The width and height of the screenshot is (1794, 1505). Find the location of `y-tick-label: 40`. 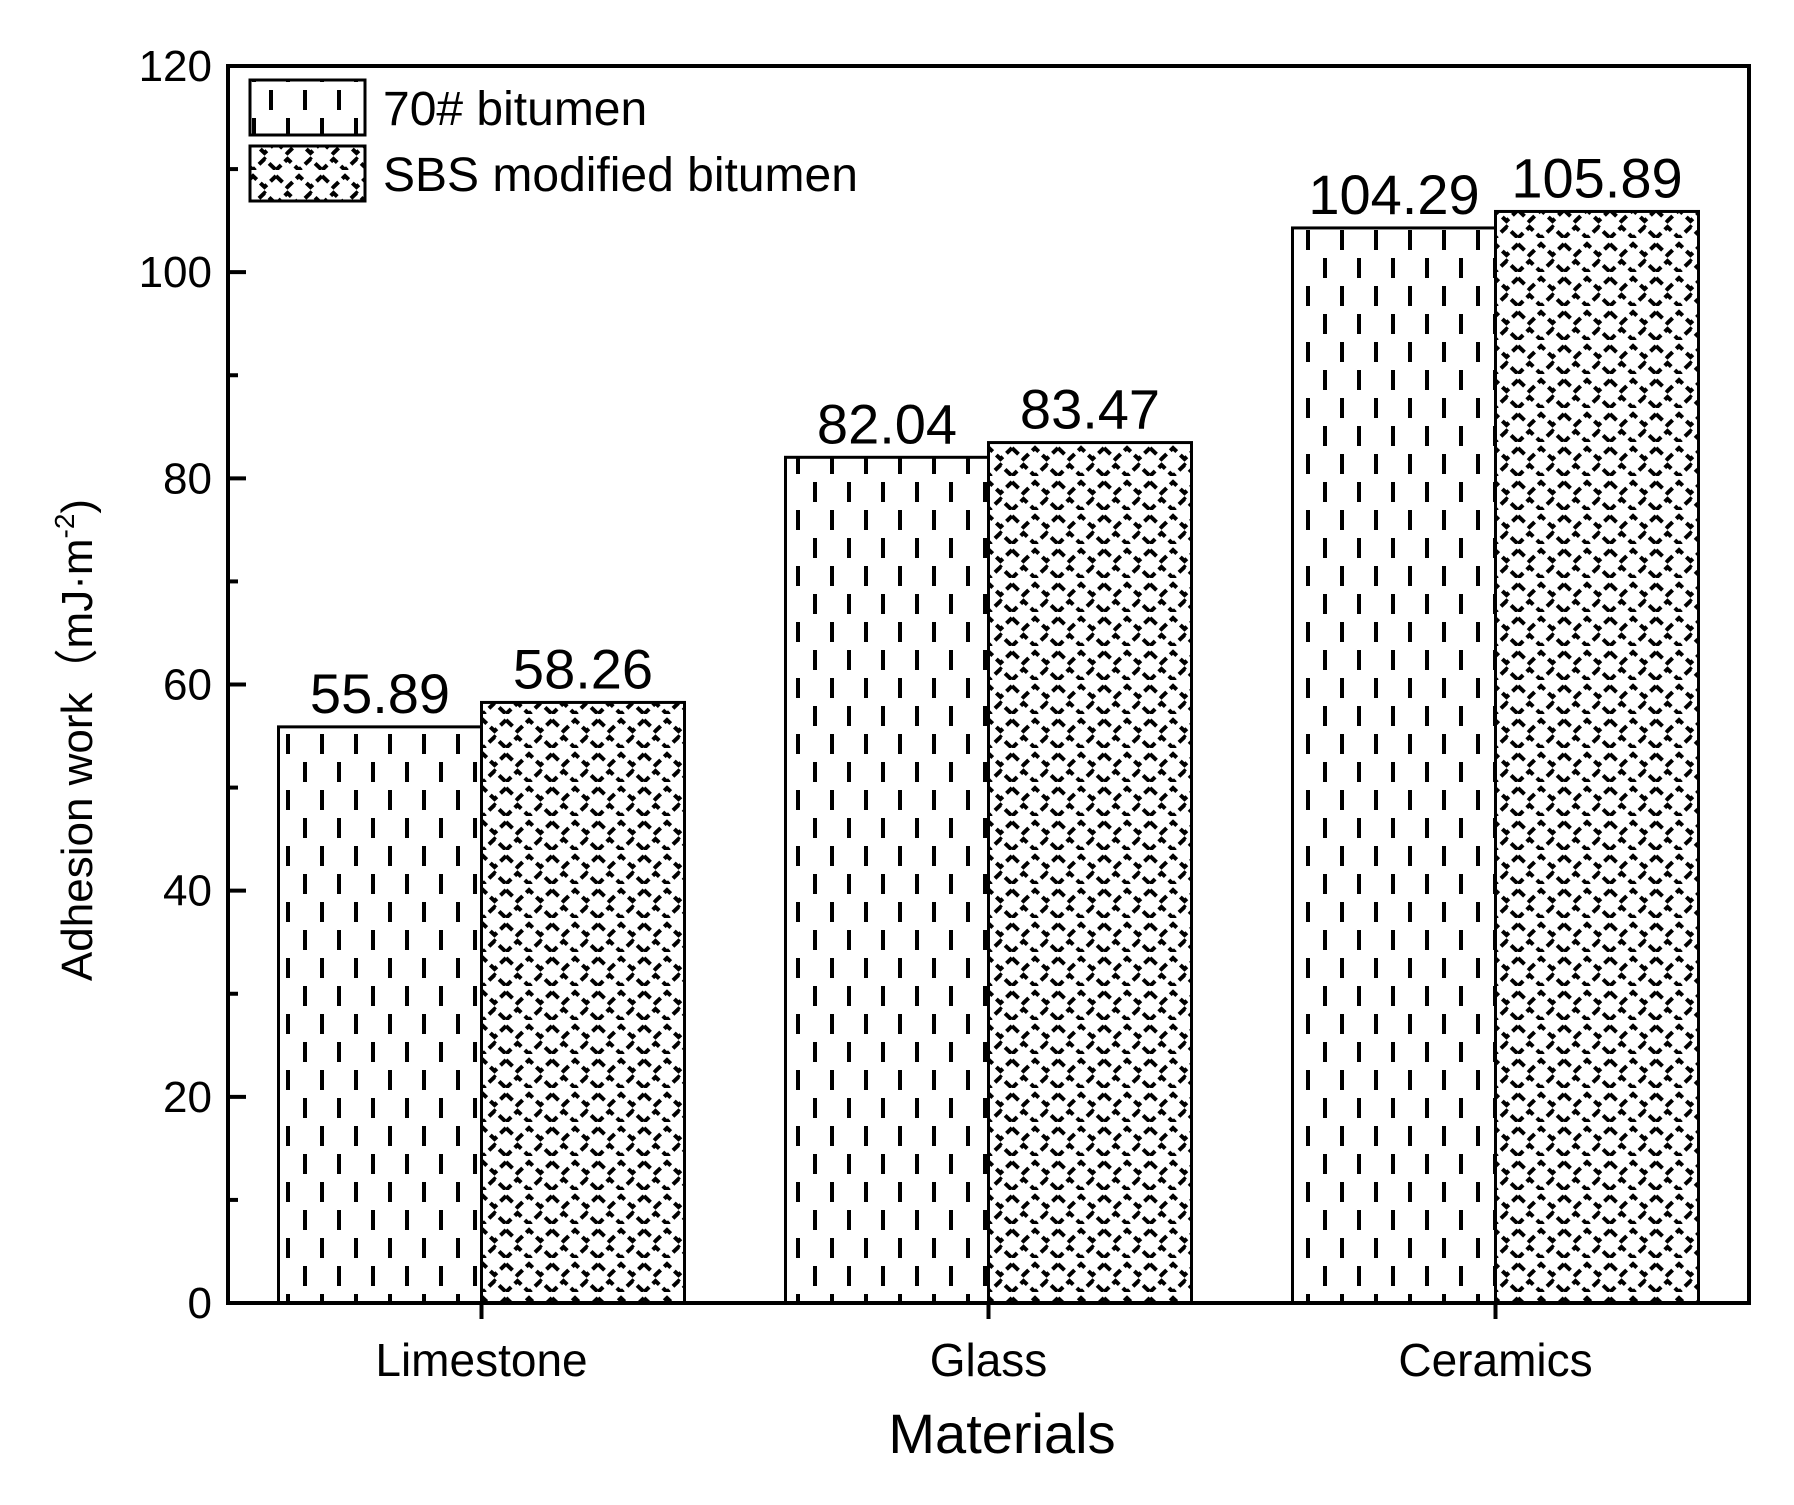

y-tick-label: 40 is located at coordinates (187, 891).